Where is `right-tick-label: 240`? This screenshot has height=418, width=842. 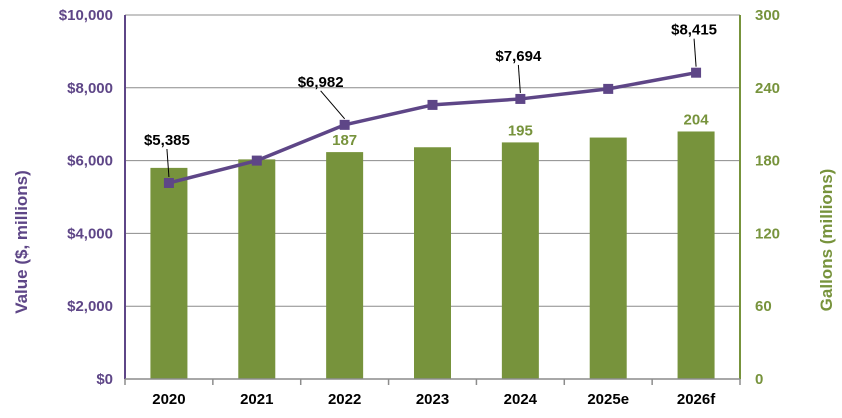 right-tick-label: 240 is located at coordinates (767, 88).